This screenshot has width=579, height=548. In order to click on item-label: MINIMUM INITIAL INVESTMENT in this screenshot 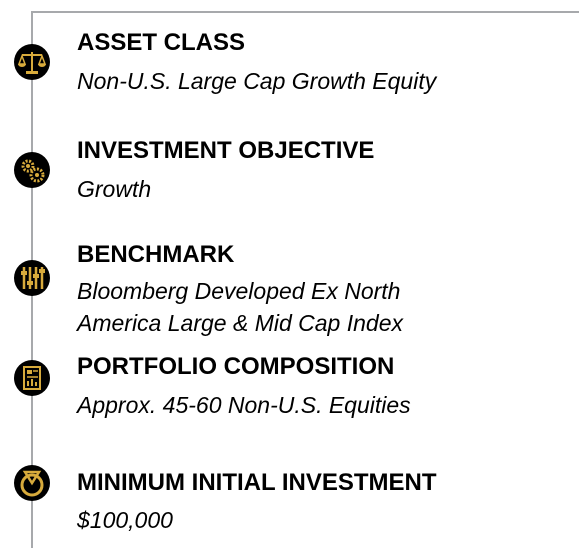, I will do `click(257, 482)`.